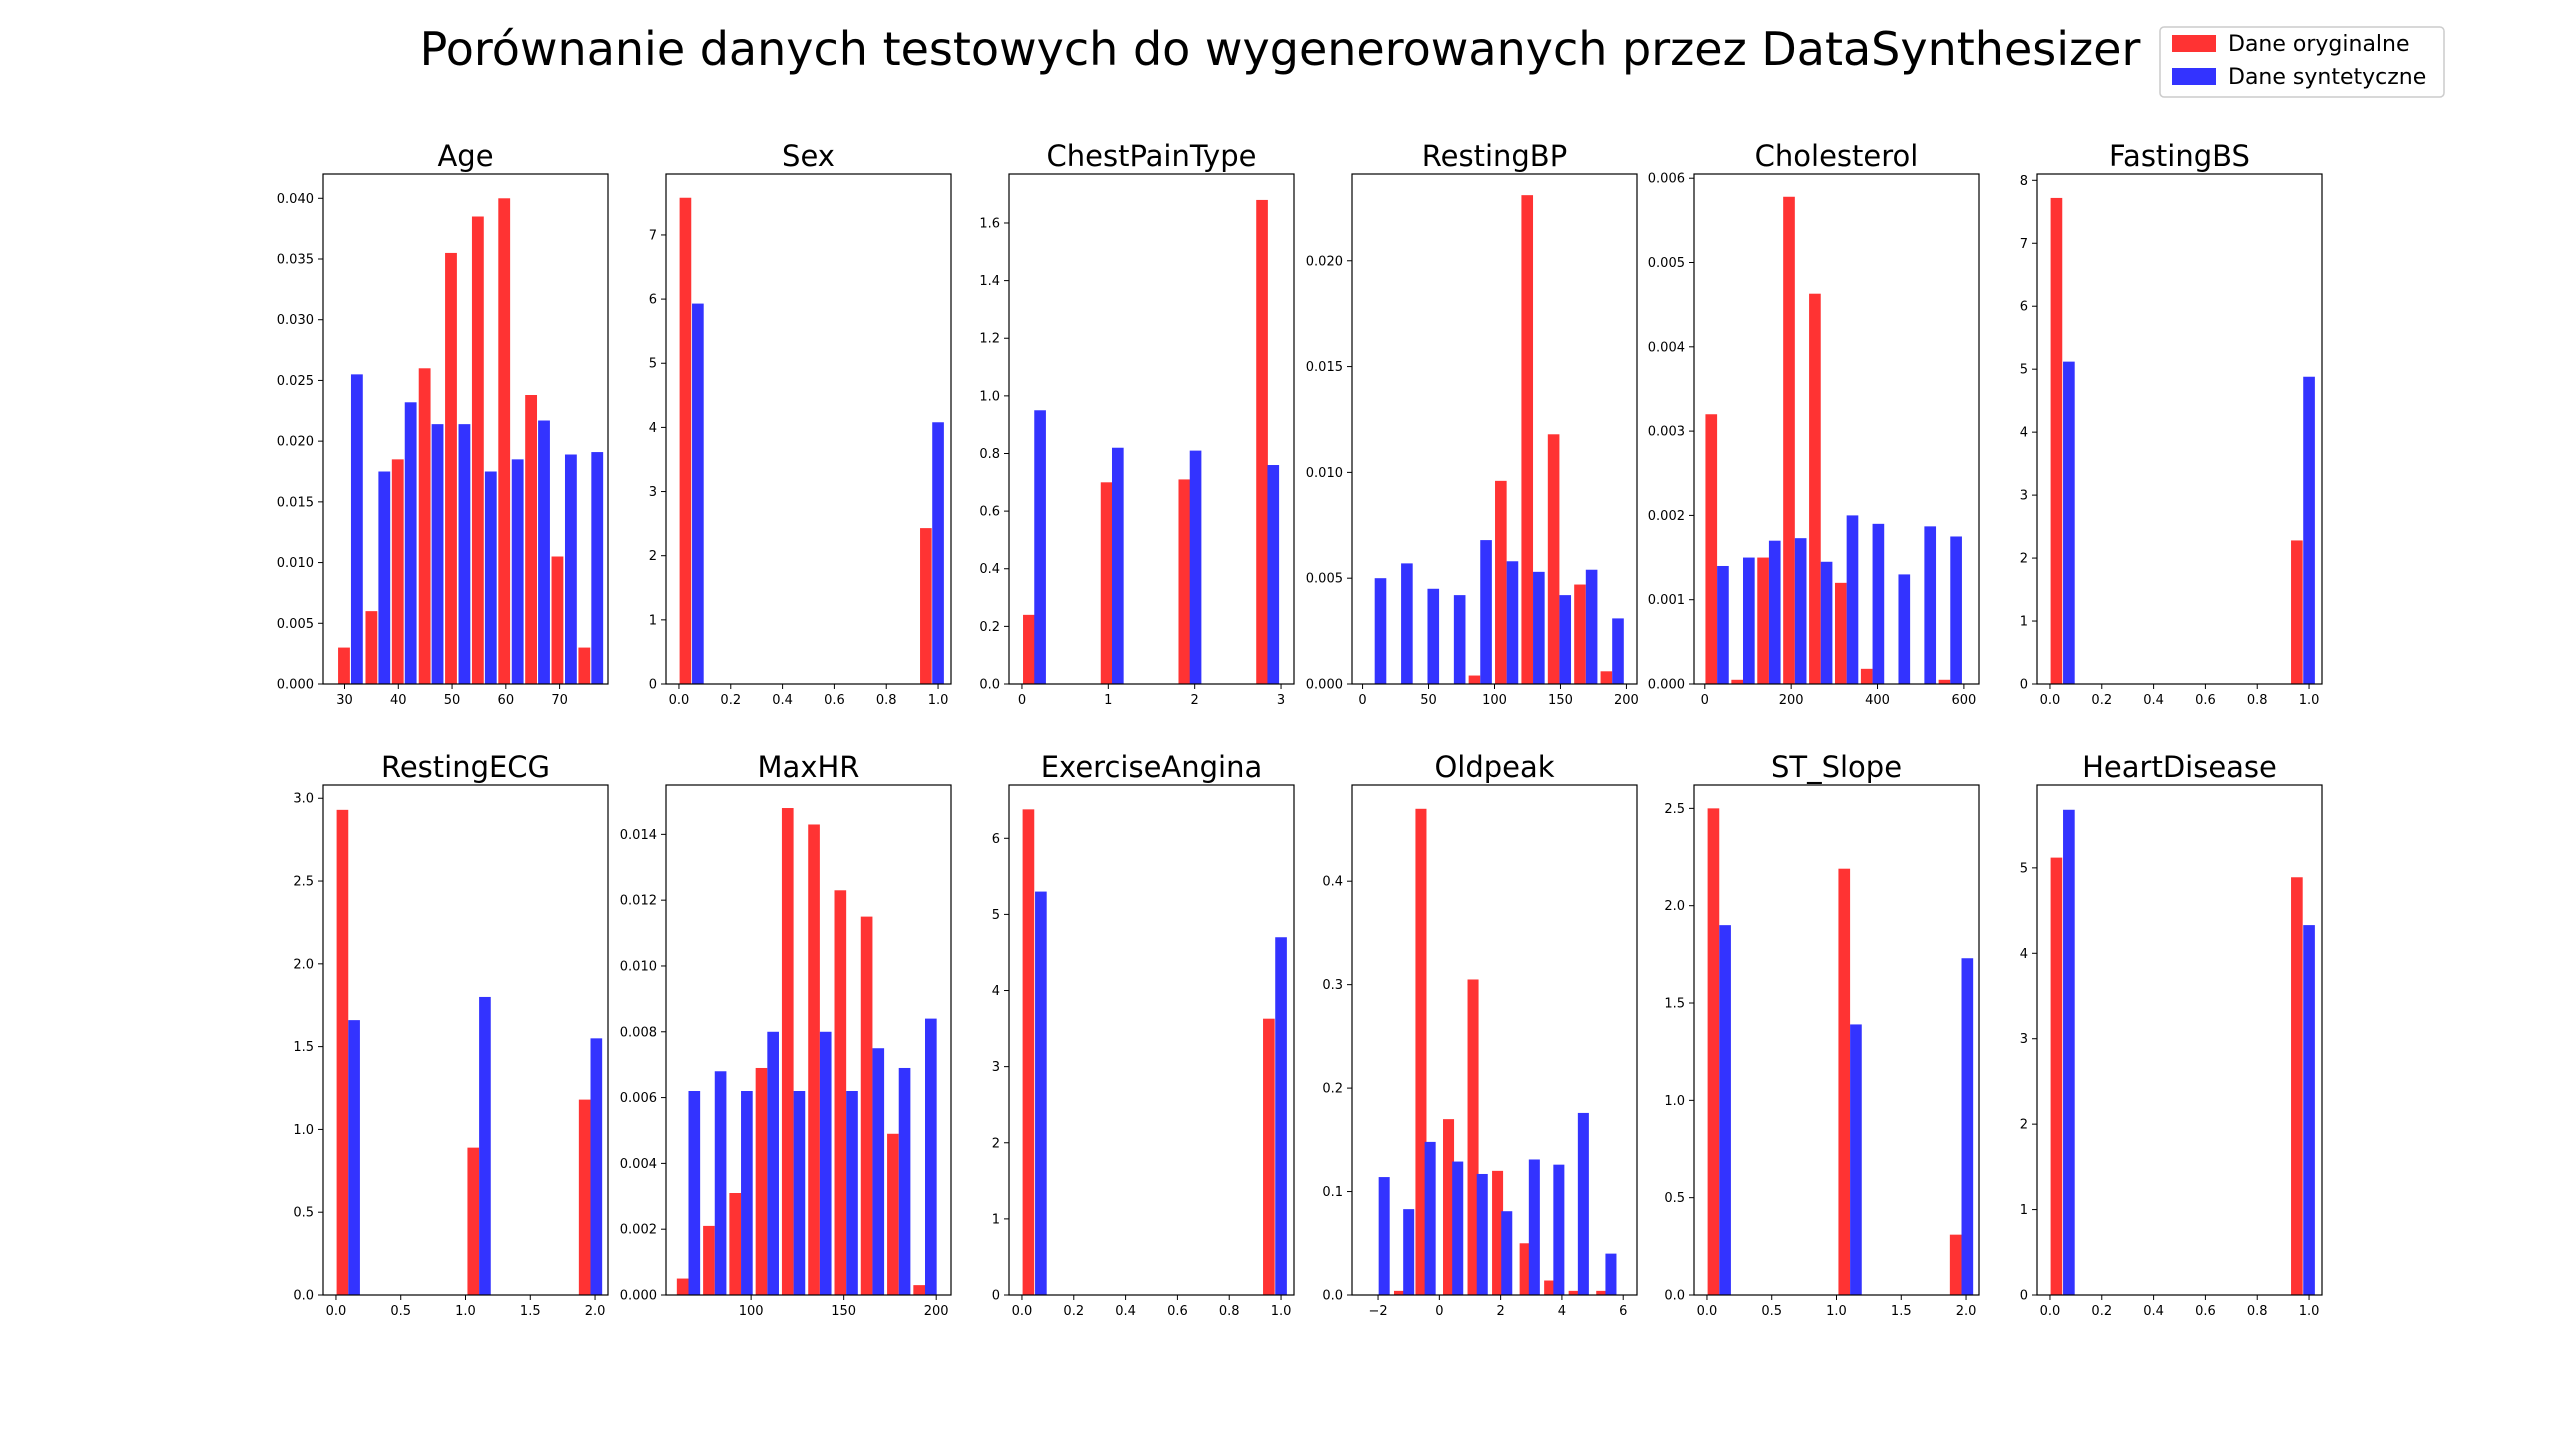 Image resolution: width=2560 pixels, height=1440 pixels. What do you see at coordinates (1269, 1156) in the screenshot?
I see `bar-exerciseangina-original` at bounding box center [1269, 1156].